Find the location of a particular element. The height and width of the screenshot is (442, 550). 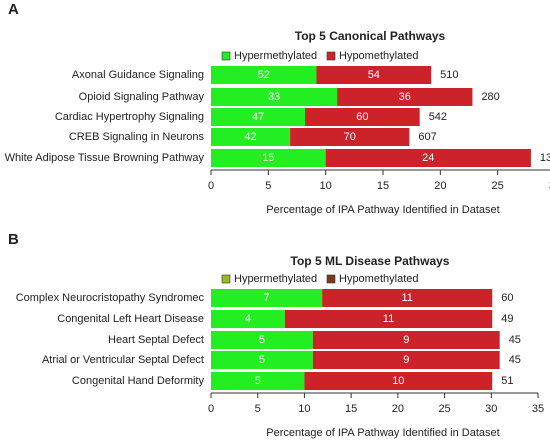

segment-count: 7 is located at coordinates (267, 298).